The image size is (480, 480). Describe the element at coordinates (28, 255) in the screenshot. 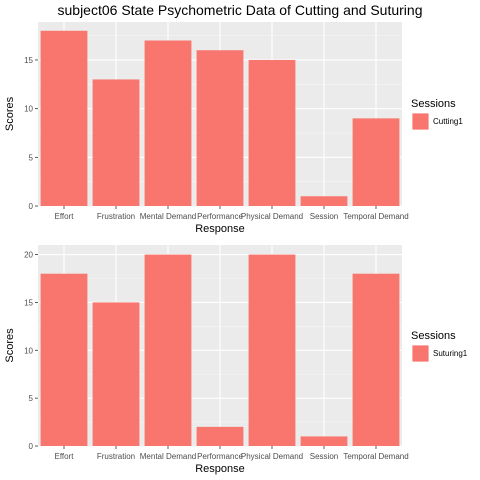

I see `y-tick-label: 20` at that location.